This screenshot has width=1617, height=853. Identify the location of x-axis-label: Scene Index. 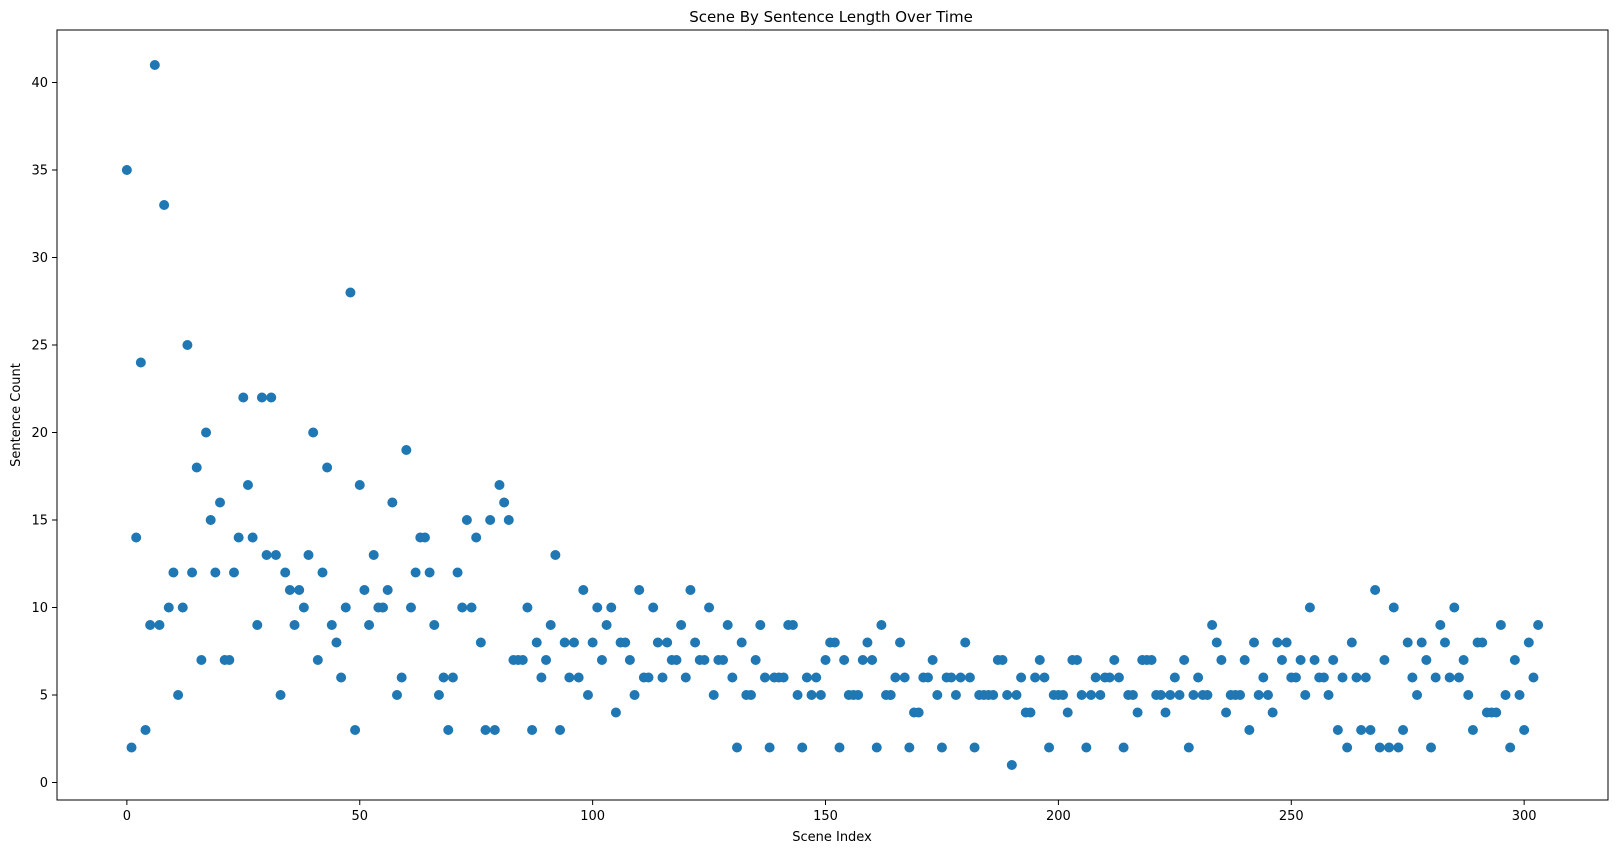
(832, 837).